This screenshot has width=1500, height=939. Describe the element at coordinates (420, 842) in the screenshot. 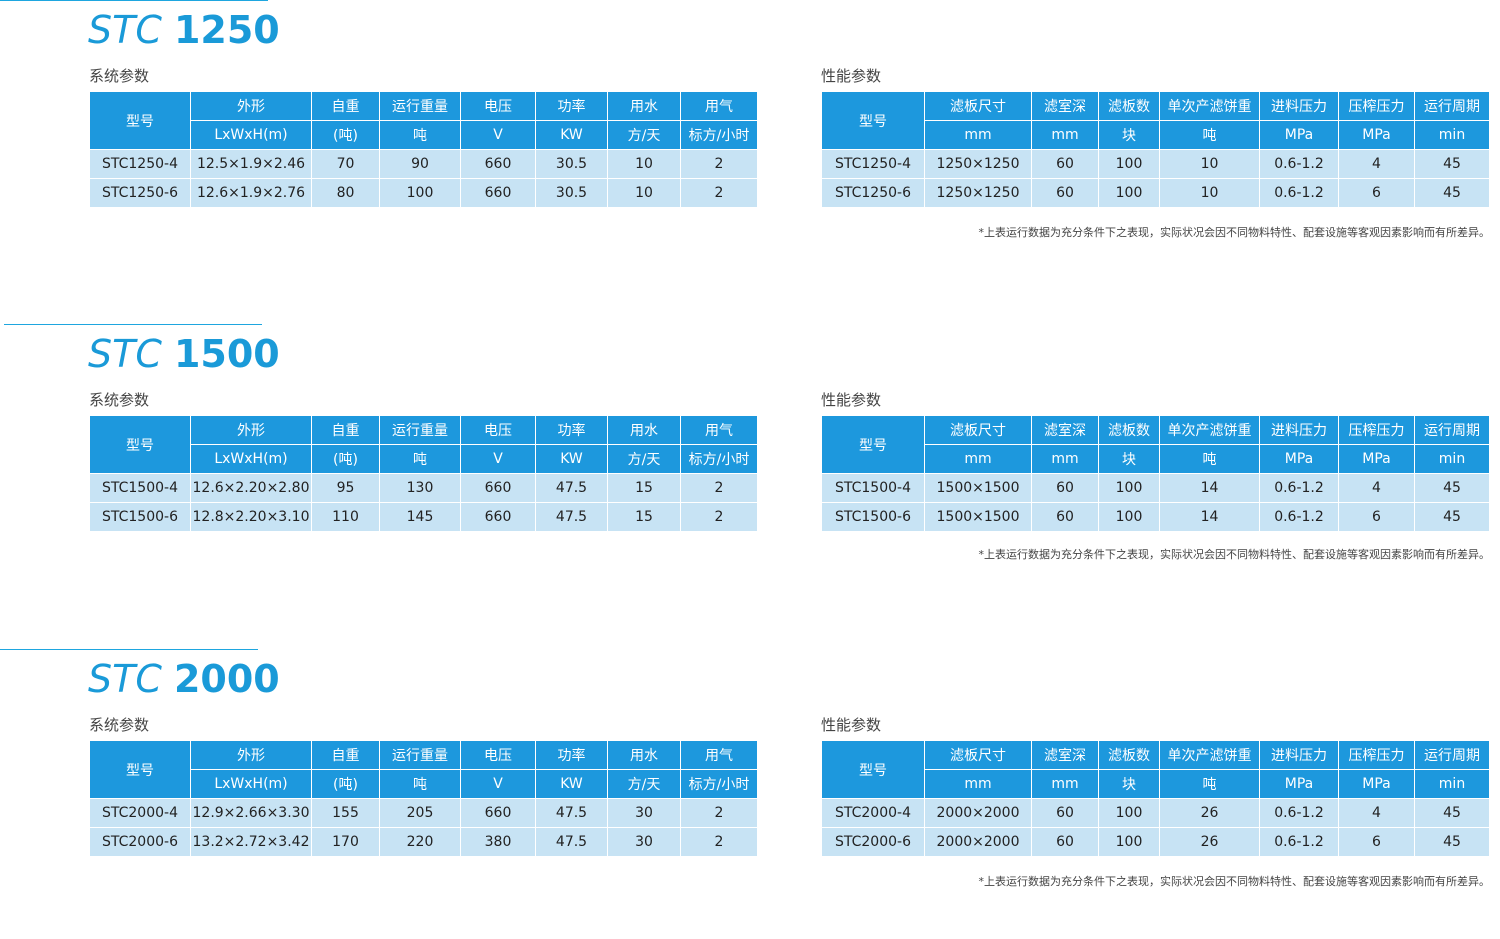

I see `table-cell: 220` at that location.